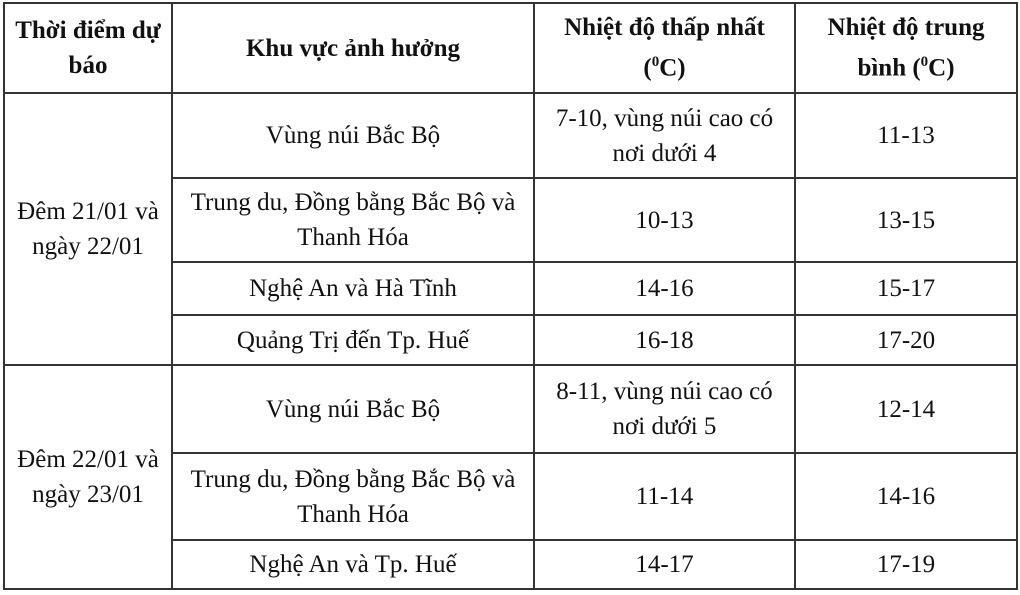 This screenshot has width=1020, height=595. Describe the element at coordinates (906, 135) in the screenshot. I see `avg-cell: 11-13` at that location.